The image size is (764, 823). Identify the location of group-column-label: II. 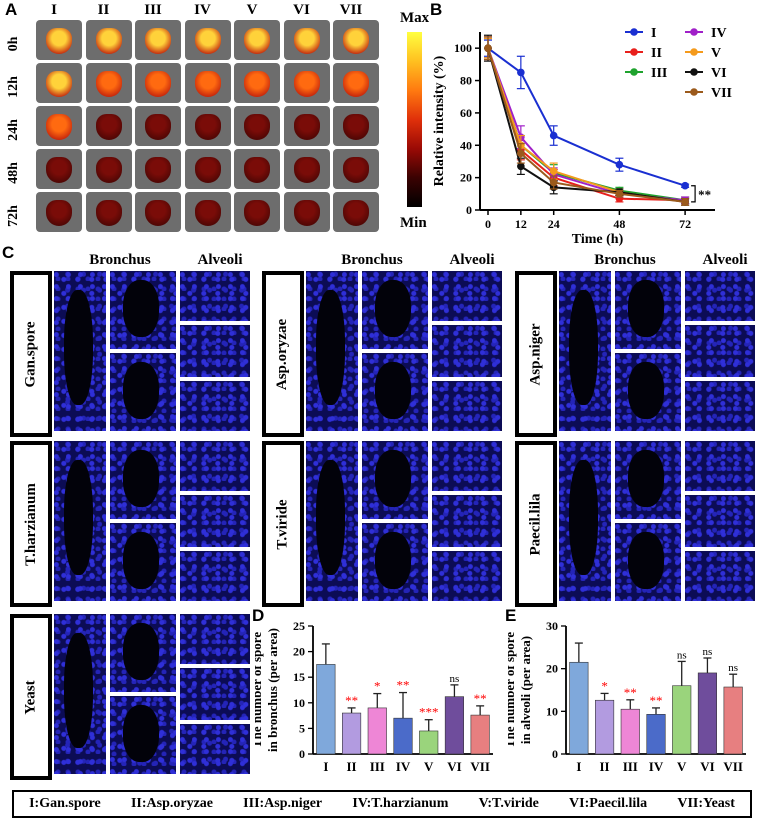
(103, 10).